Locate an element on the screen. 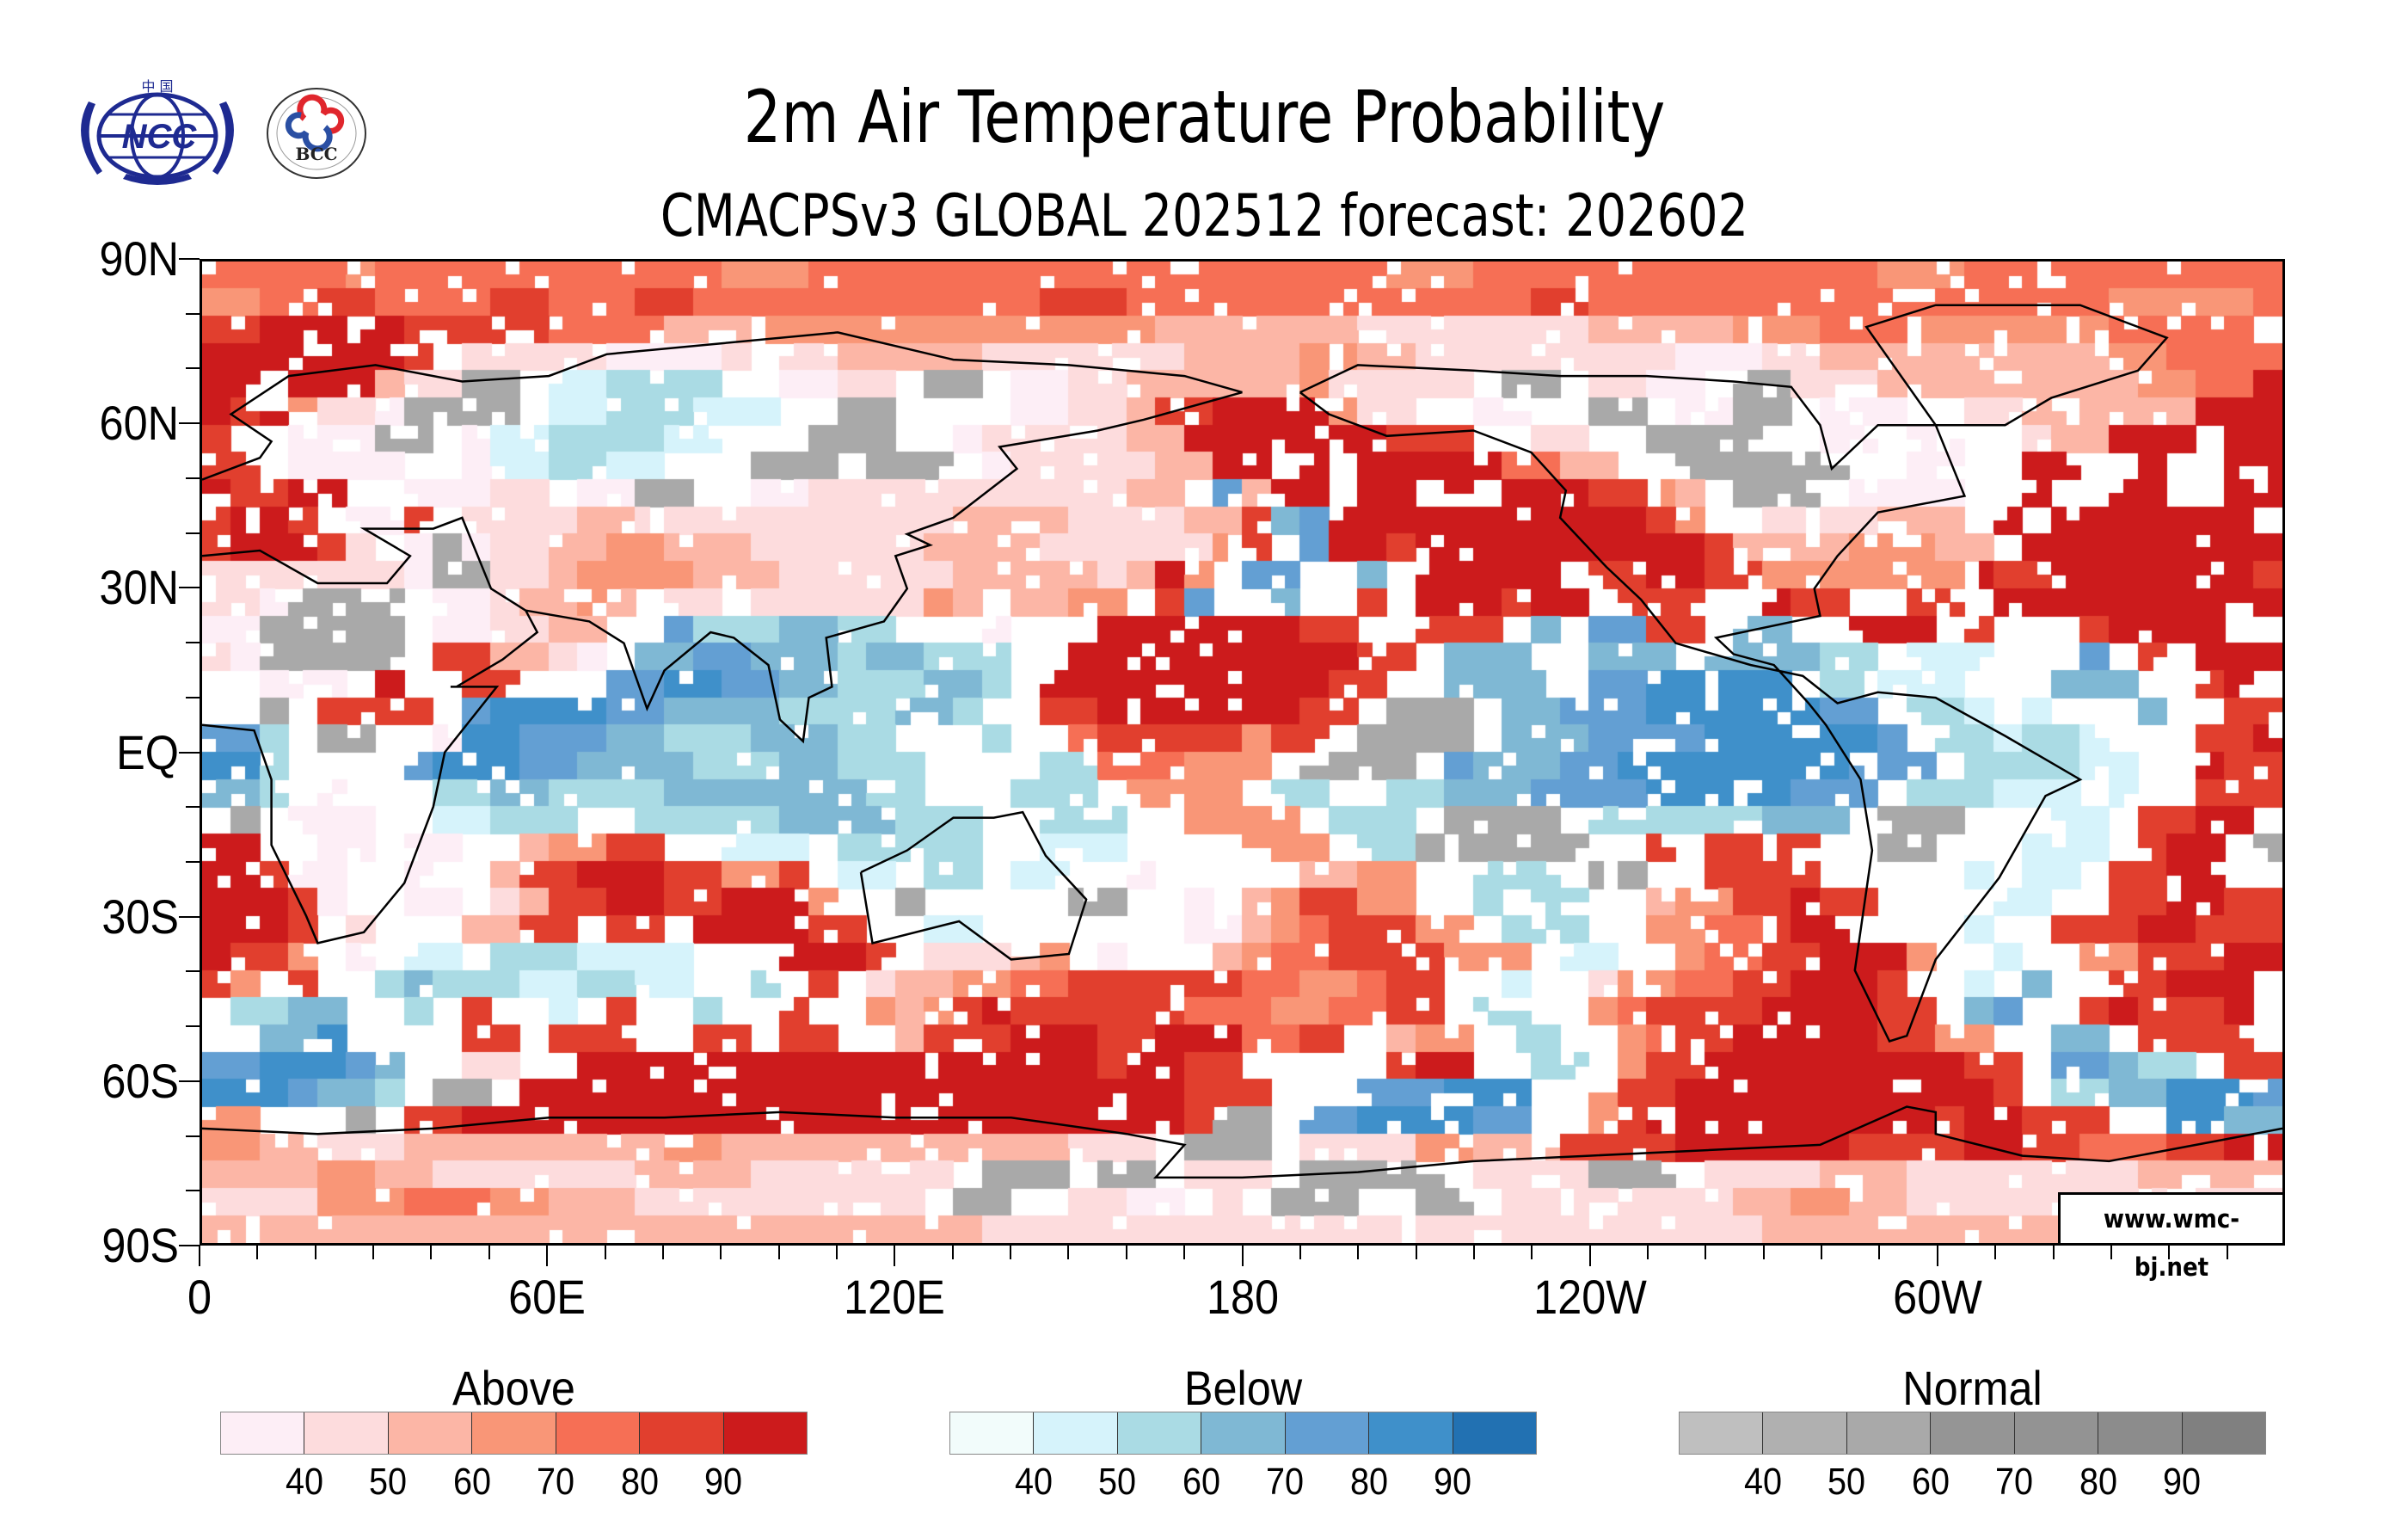  y-tick-label: 60S is located at coordinates (140, 1081).